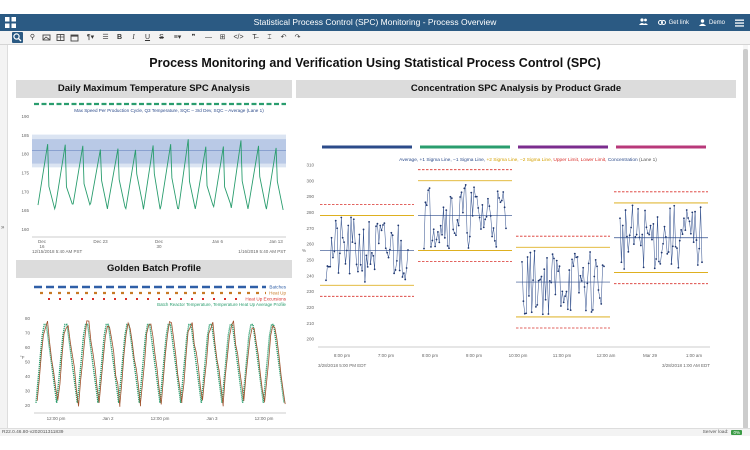  What do you see at coordinates (297, 37) in the screenshot?
I see `redo-icon: ↷` at bounding box center [297, 37].